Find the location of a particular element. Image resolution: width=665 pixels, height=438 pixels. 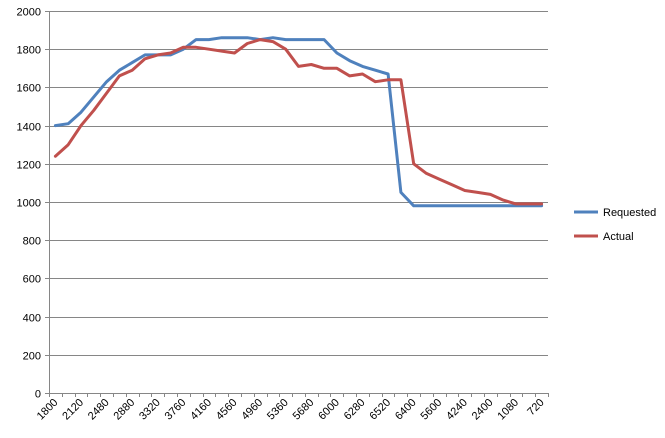

x-tick-label-6000: 6000 is located at coordinates (329, 410).